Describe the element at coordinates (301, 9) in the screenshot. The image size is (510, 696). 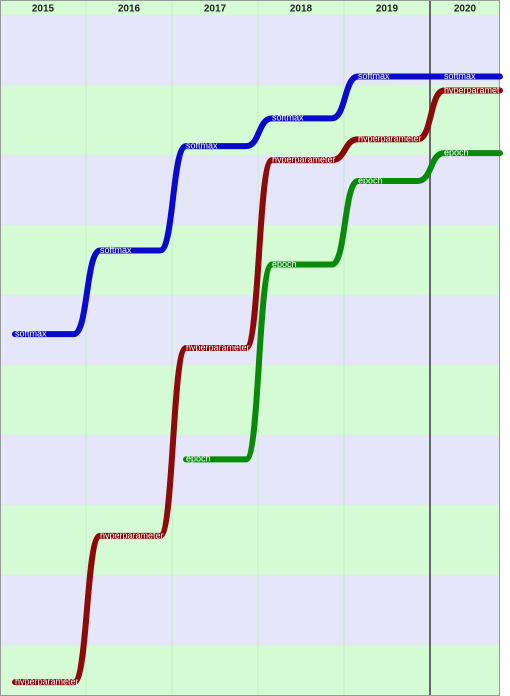
I see `year-label: 2018` at that location.